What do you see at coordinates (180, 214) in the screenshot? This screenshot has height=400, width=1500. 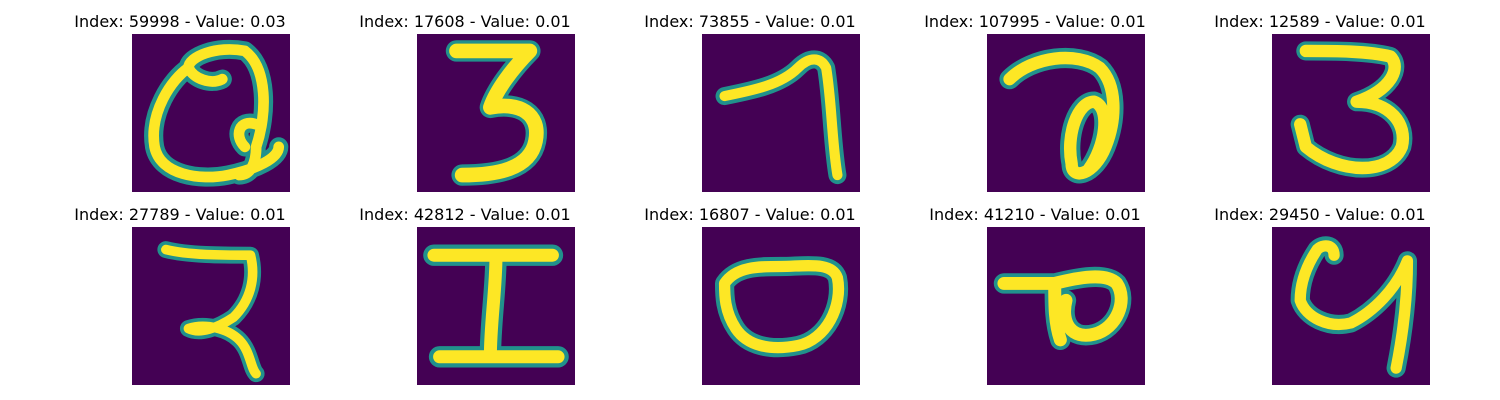 I see `panel-title: Index: 27789 - Value: 0.01` at bounding box center [180, 214].